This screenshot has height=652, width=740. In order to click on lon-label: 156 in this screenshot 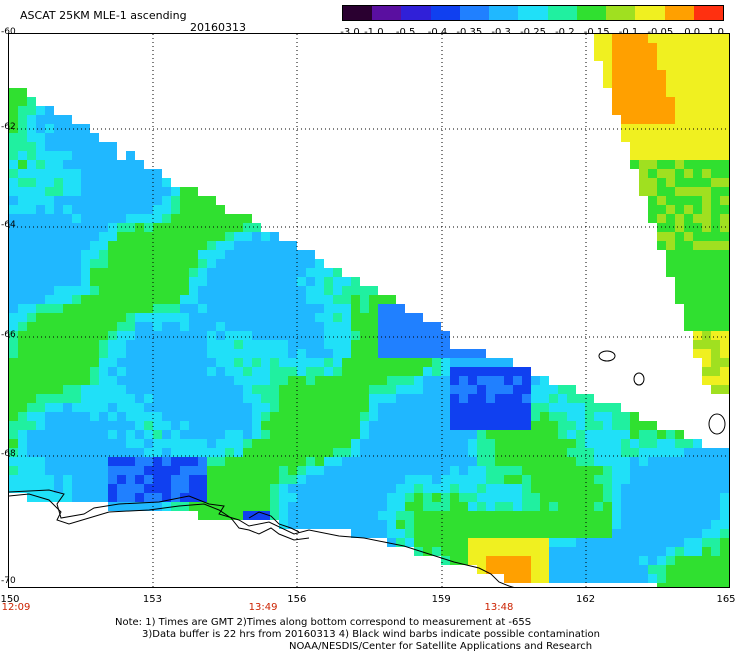, I will do `click(297, 599)`.